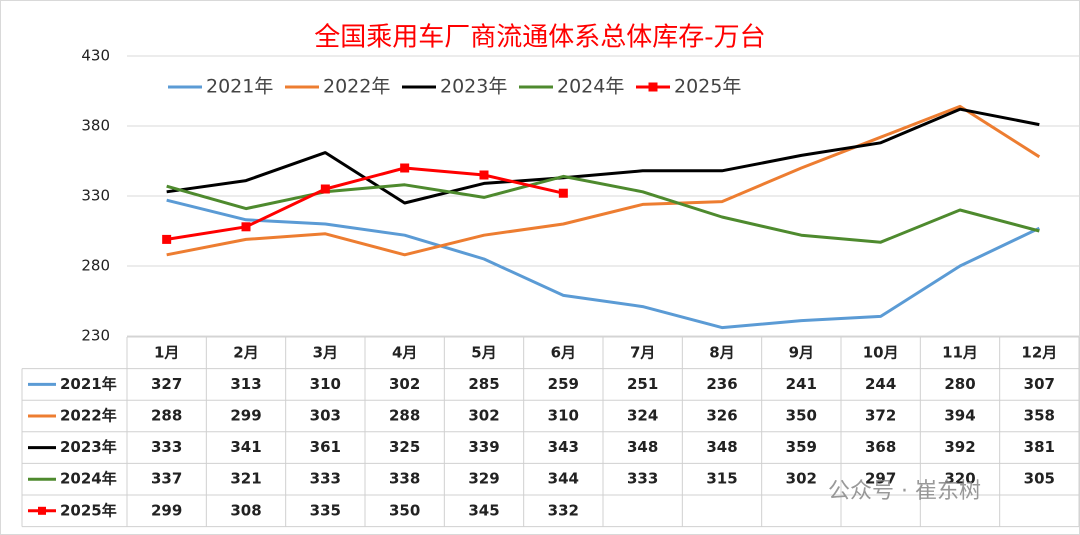 This screenshot has width=1080, height=535. Describe the element at coordinates (1039, 416) in the screenshot. I see `table-value: 358` at that location.